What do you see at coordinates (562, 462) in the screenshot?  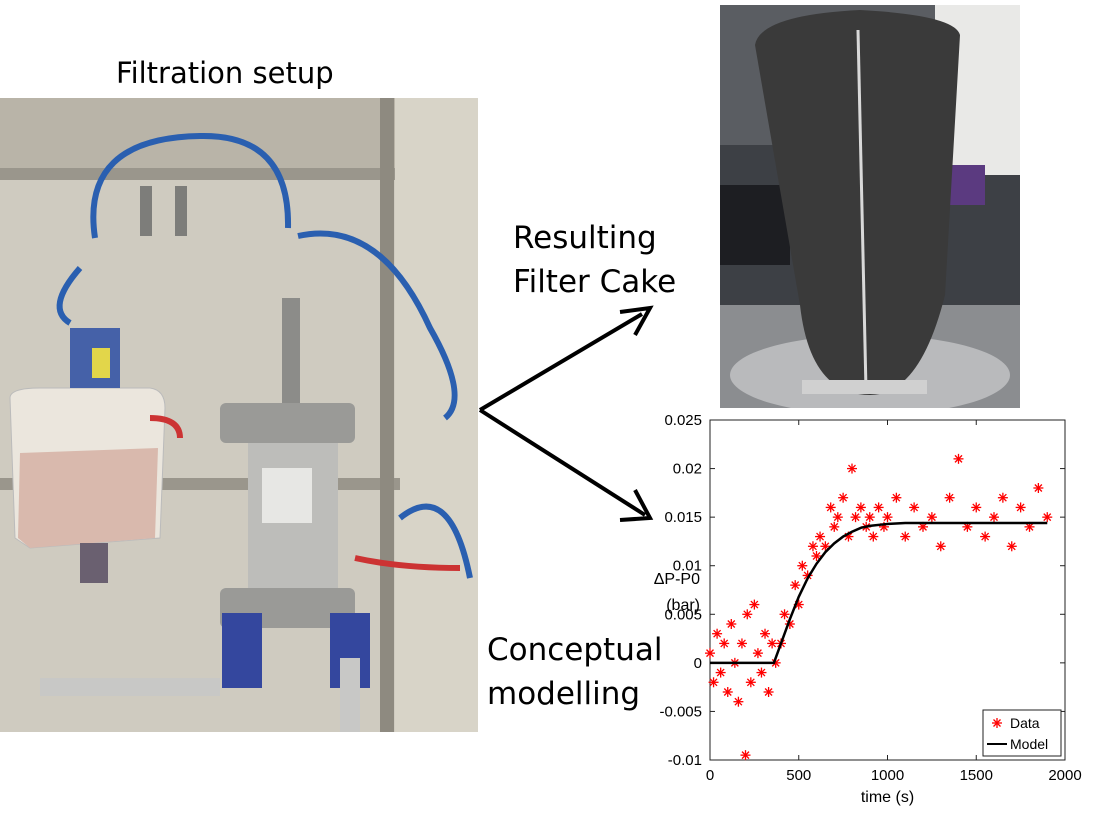 I see `arrow-to-chart-icon` at bounding box center [562, 462].